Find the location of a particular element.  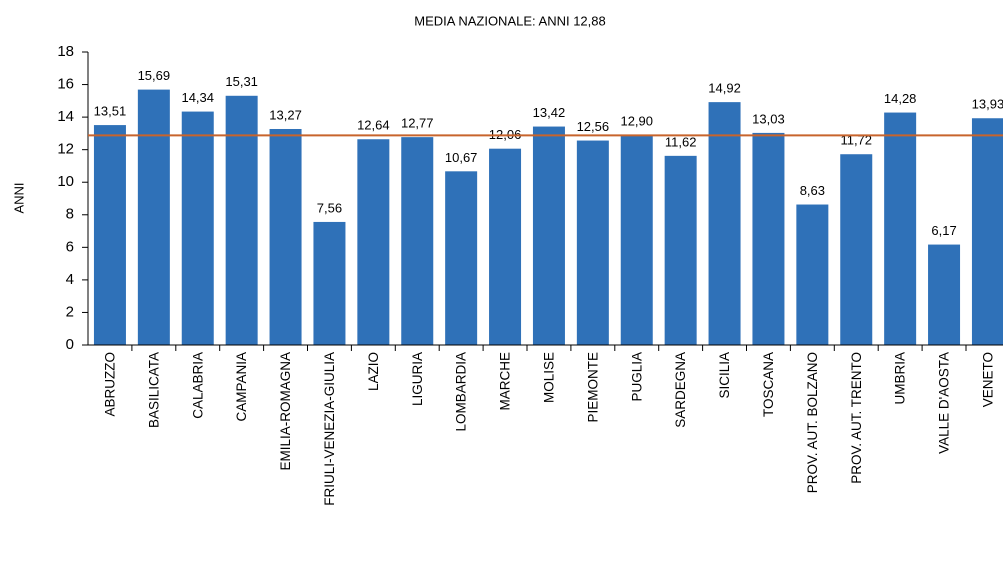

value-label: 6,17 is located at coordinates (943, 230).